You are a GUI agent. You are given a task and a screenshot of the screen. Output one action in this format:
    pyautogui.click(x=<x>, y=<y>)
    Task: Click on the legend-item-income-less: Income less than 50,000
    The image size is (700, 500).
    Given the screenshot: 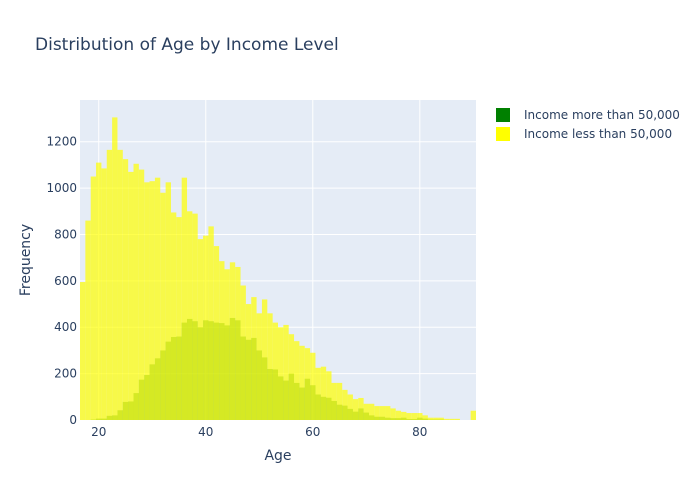 What is the action you would take?
    pyautogui.click(x=584, y=134)
    